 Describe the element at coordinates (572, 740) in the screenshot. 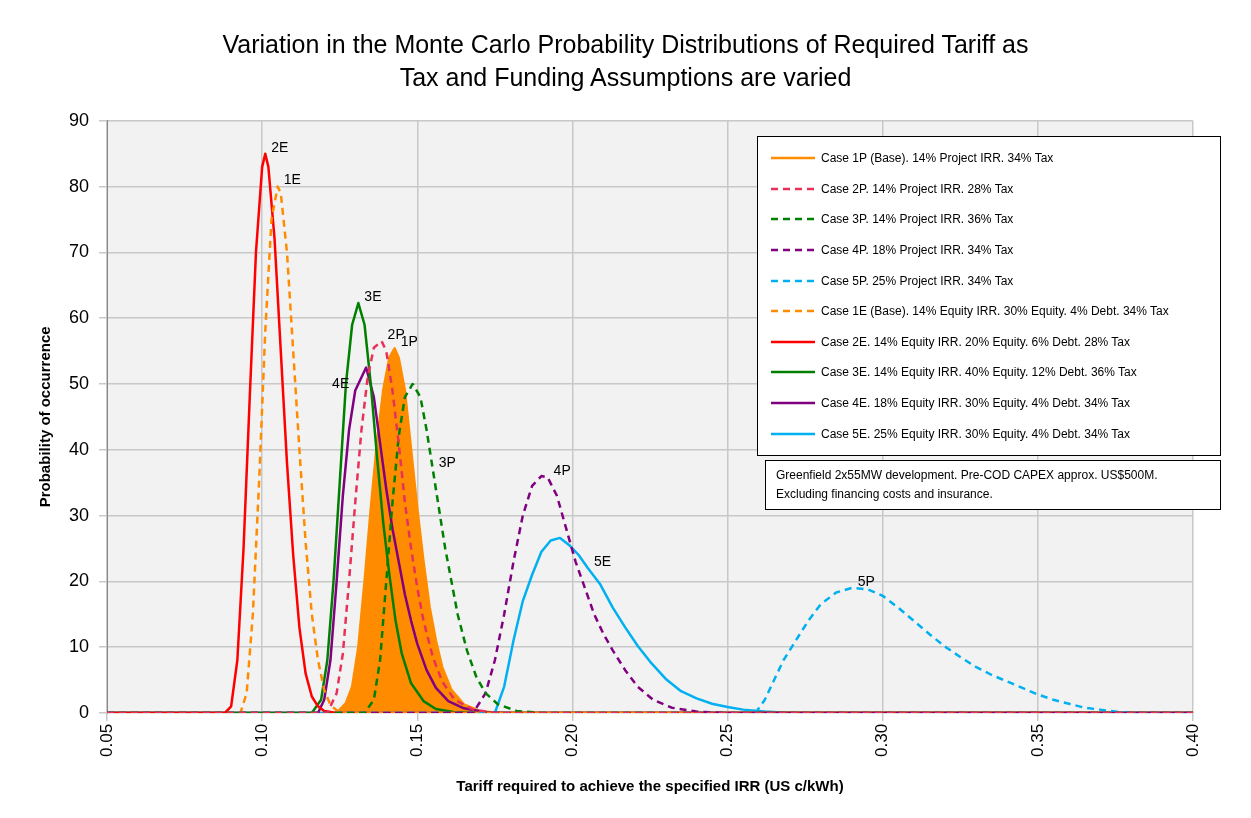

I see `x-tick-label: 0.20` at that location.